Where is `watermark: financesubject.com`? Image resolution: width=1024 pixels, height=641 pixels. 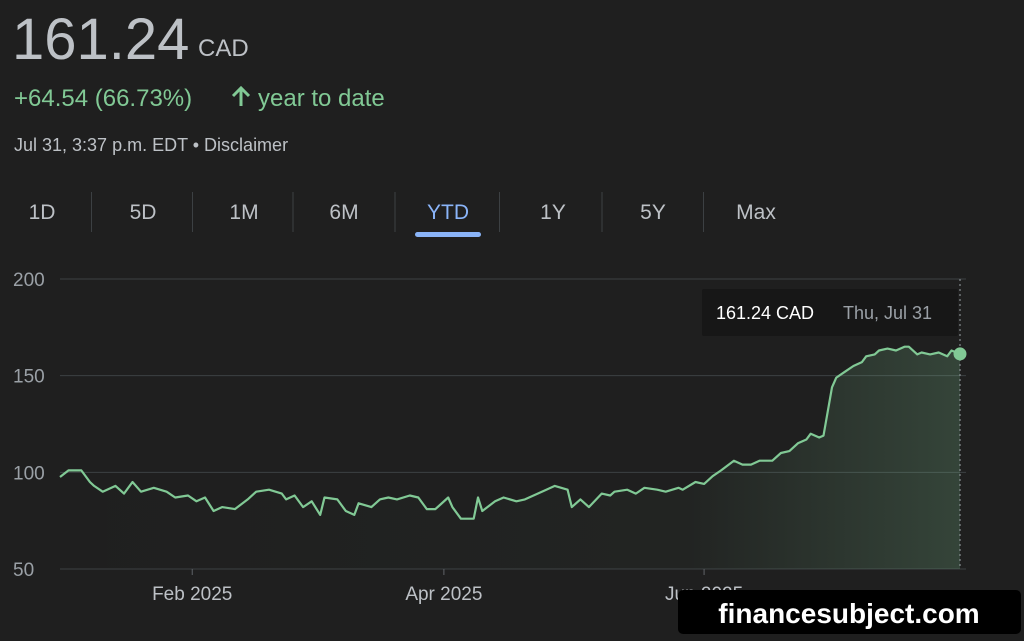
watermark: financesubject.com is located at coordinates (848, 613).